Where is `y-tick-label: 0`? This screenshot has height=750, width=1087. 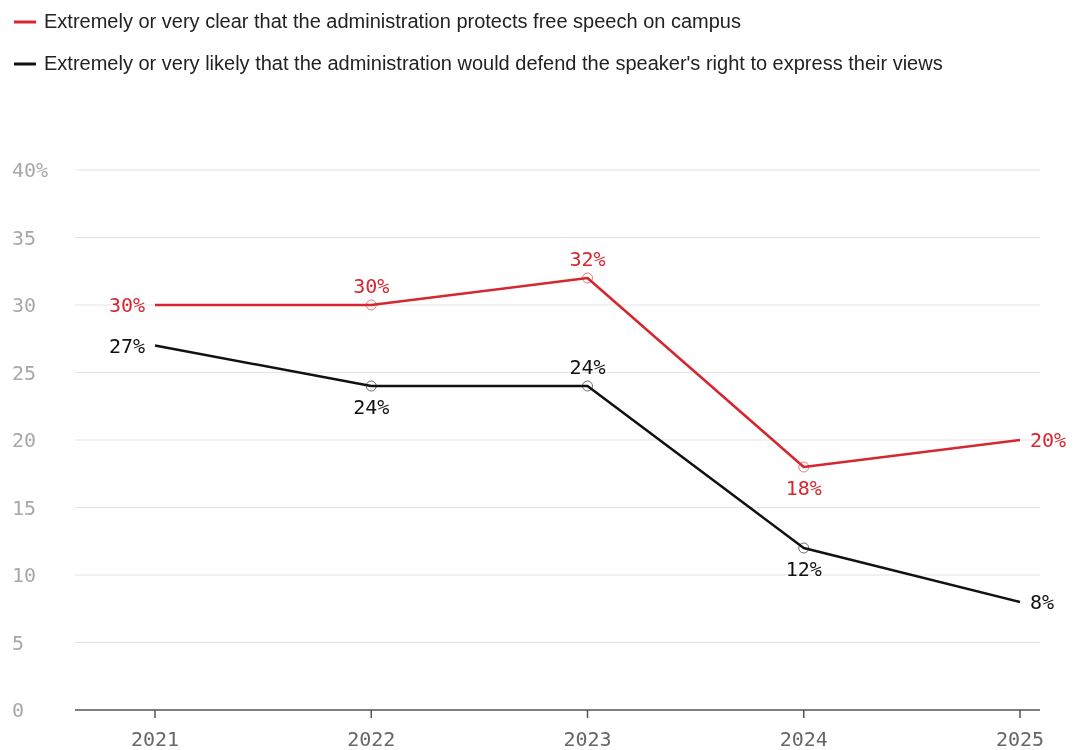 y-tick-label: 0 is located at coordinates (18, 710).